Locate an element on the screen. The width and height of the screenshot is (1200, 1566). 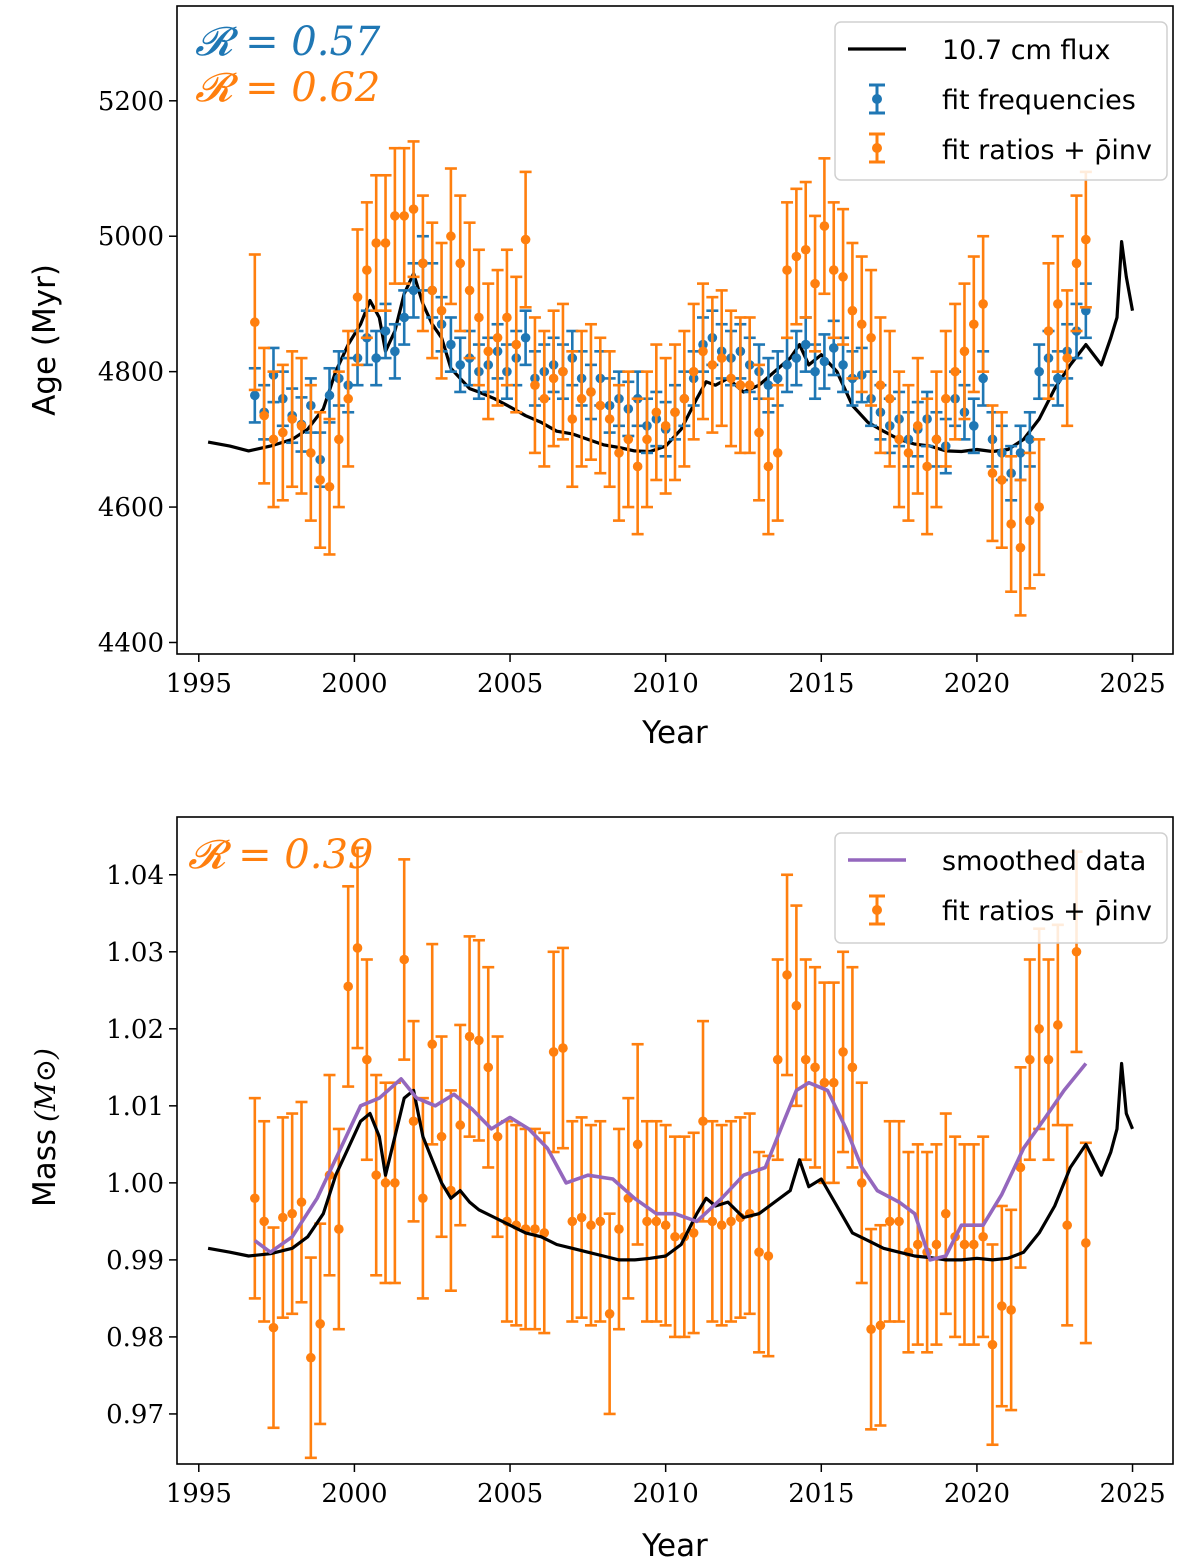
x-tick-label: 1995 is located at coordinates (199, 1494).